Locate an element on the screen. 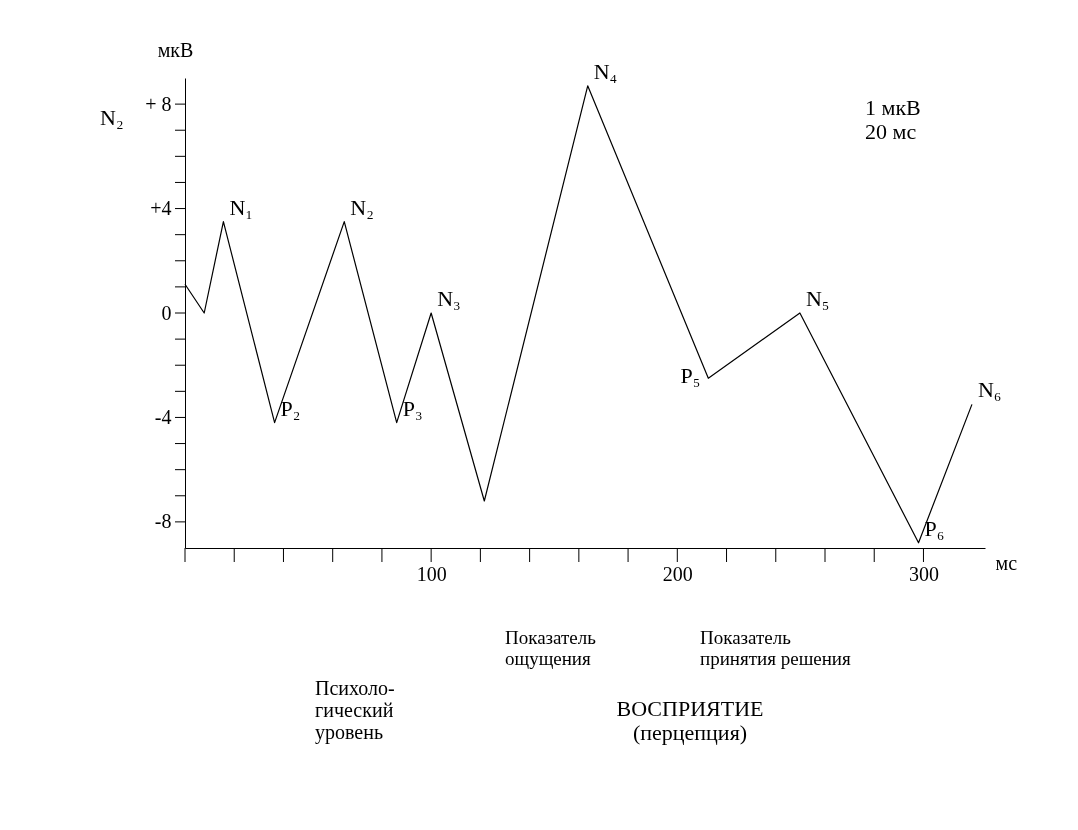  annotation: 1 мкВ 20 мс is located at coordinates (893, 119).